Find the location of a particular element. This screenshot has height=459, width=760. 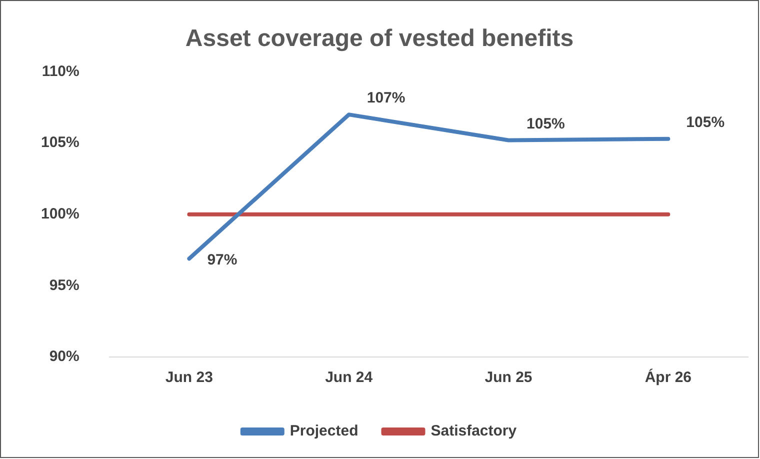

x-tick-label: Jun 23 is located at coordinates (189, 377).